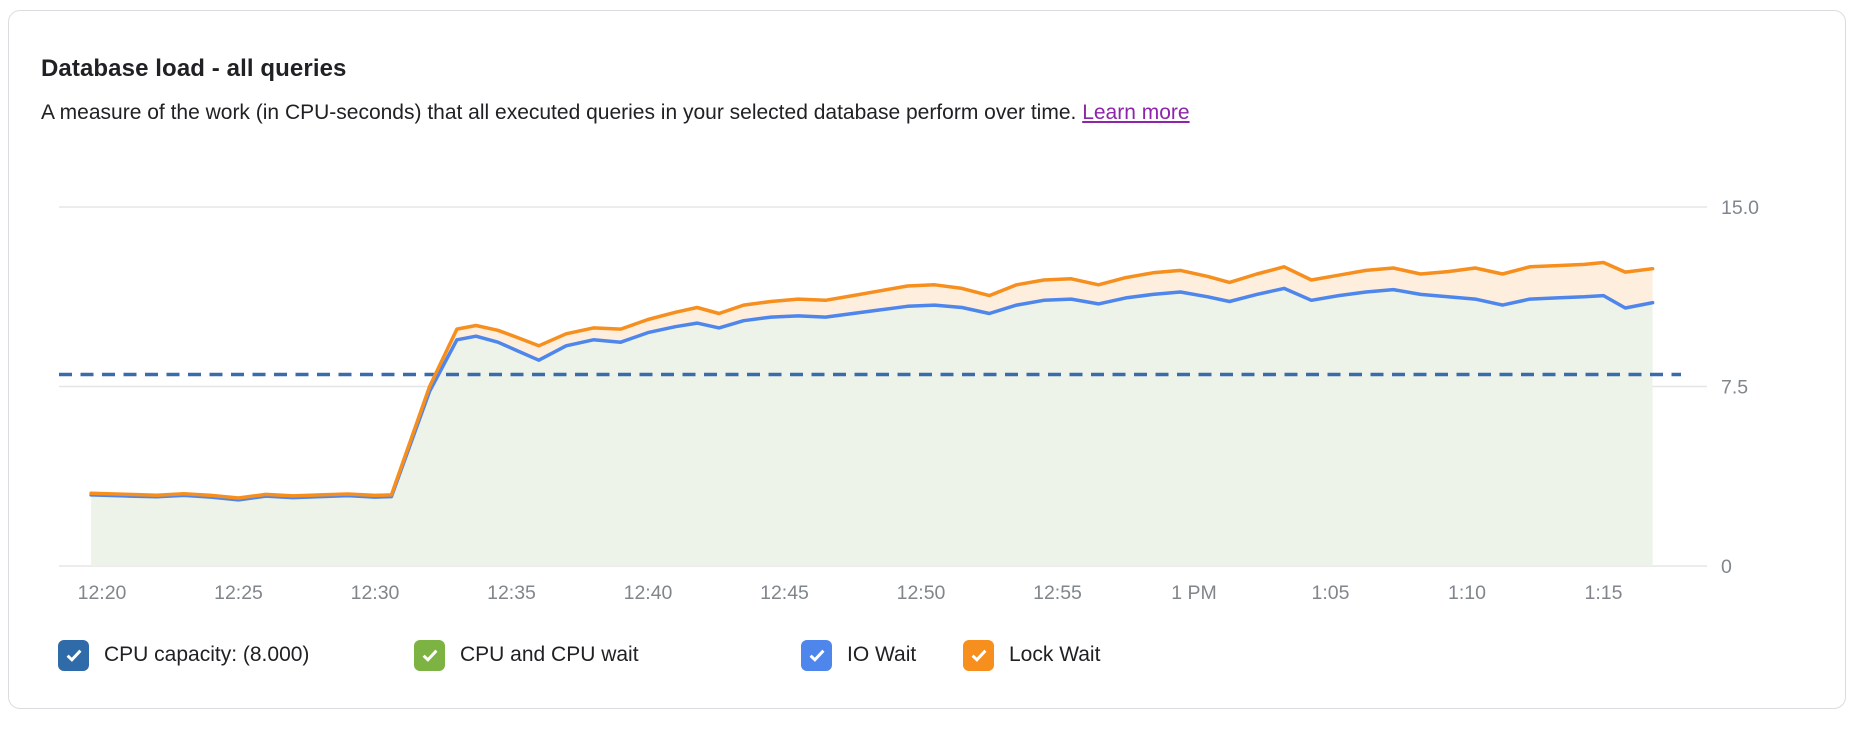  I want to click on x-tick-label: 1:05, so click(1331, 593).